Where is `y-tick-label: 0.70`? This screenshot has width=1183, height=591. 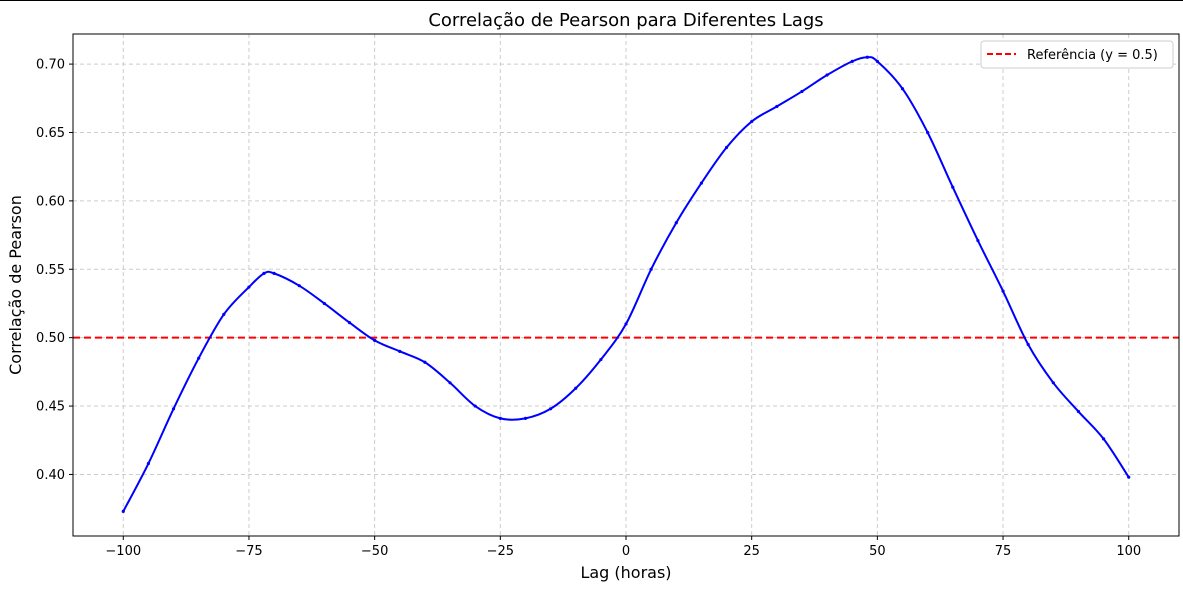
y-tick-label: 0.70 is located at coordinates (50, 65).